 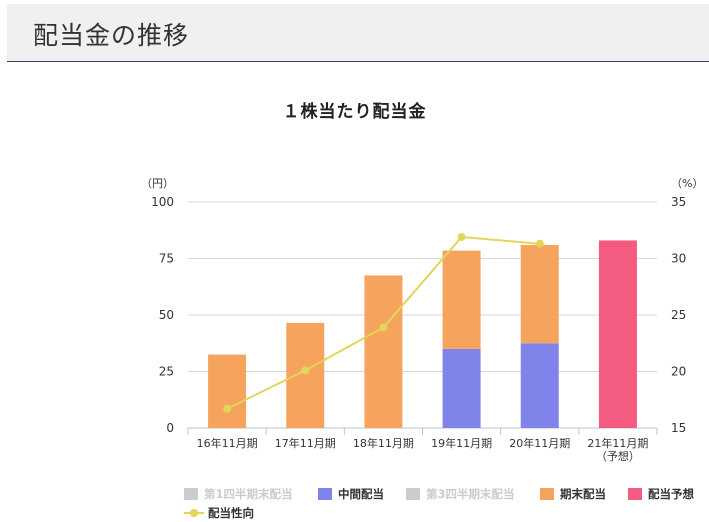 I want to click on legend-item-year-end-dividend: 期末配当, so click(x=573, y=494).